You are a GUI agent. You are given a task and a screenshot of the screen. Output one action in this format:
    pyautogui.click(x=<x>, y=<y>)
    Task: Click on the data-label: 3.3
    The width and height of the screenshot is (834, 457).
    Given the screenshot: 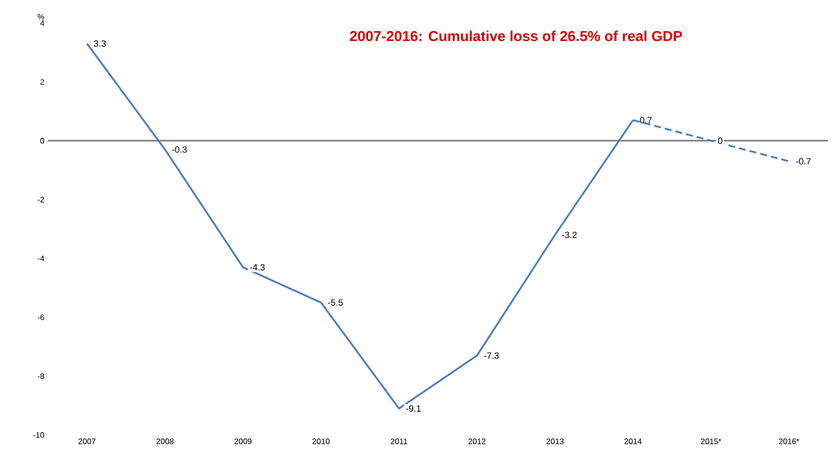 What is the action you would take?
    pyautogui.click(x=100, y=43)
    